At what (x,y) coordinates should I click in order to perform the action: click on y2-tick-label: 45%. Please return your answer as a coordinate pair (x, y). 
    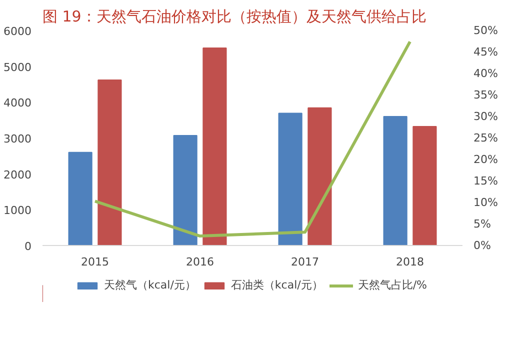
    Looking at the image, I should click on (486, 52).